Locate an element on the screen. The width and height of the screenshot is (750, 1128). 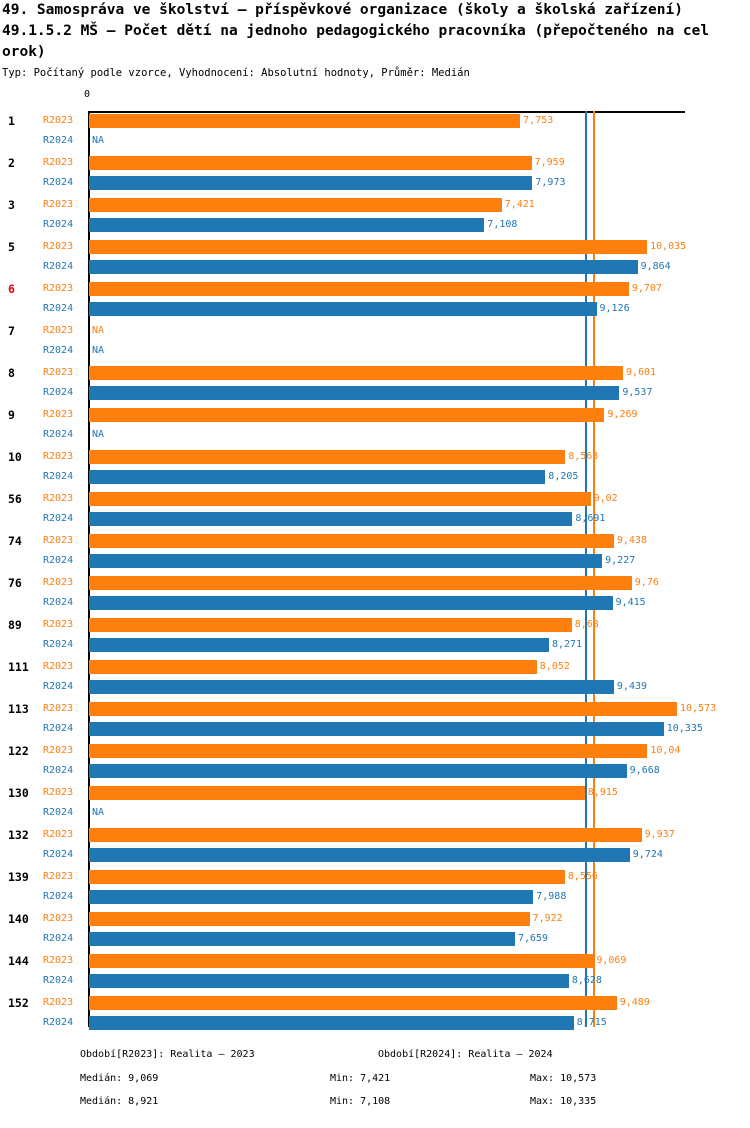
bar-line-R2024: R2024 10,335 is located at coordinates (375, 729).